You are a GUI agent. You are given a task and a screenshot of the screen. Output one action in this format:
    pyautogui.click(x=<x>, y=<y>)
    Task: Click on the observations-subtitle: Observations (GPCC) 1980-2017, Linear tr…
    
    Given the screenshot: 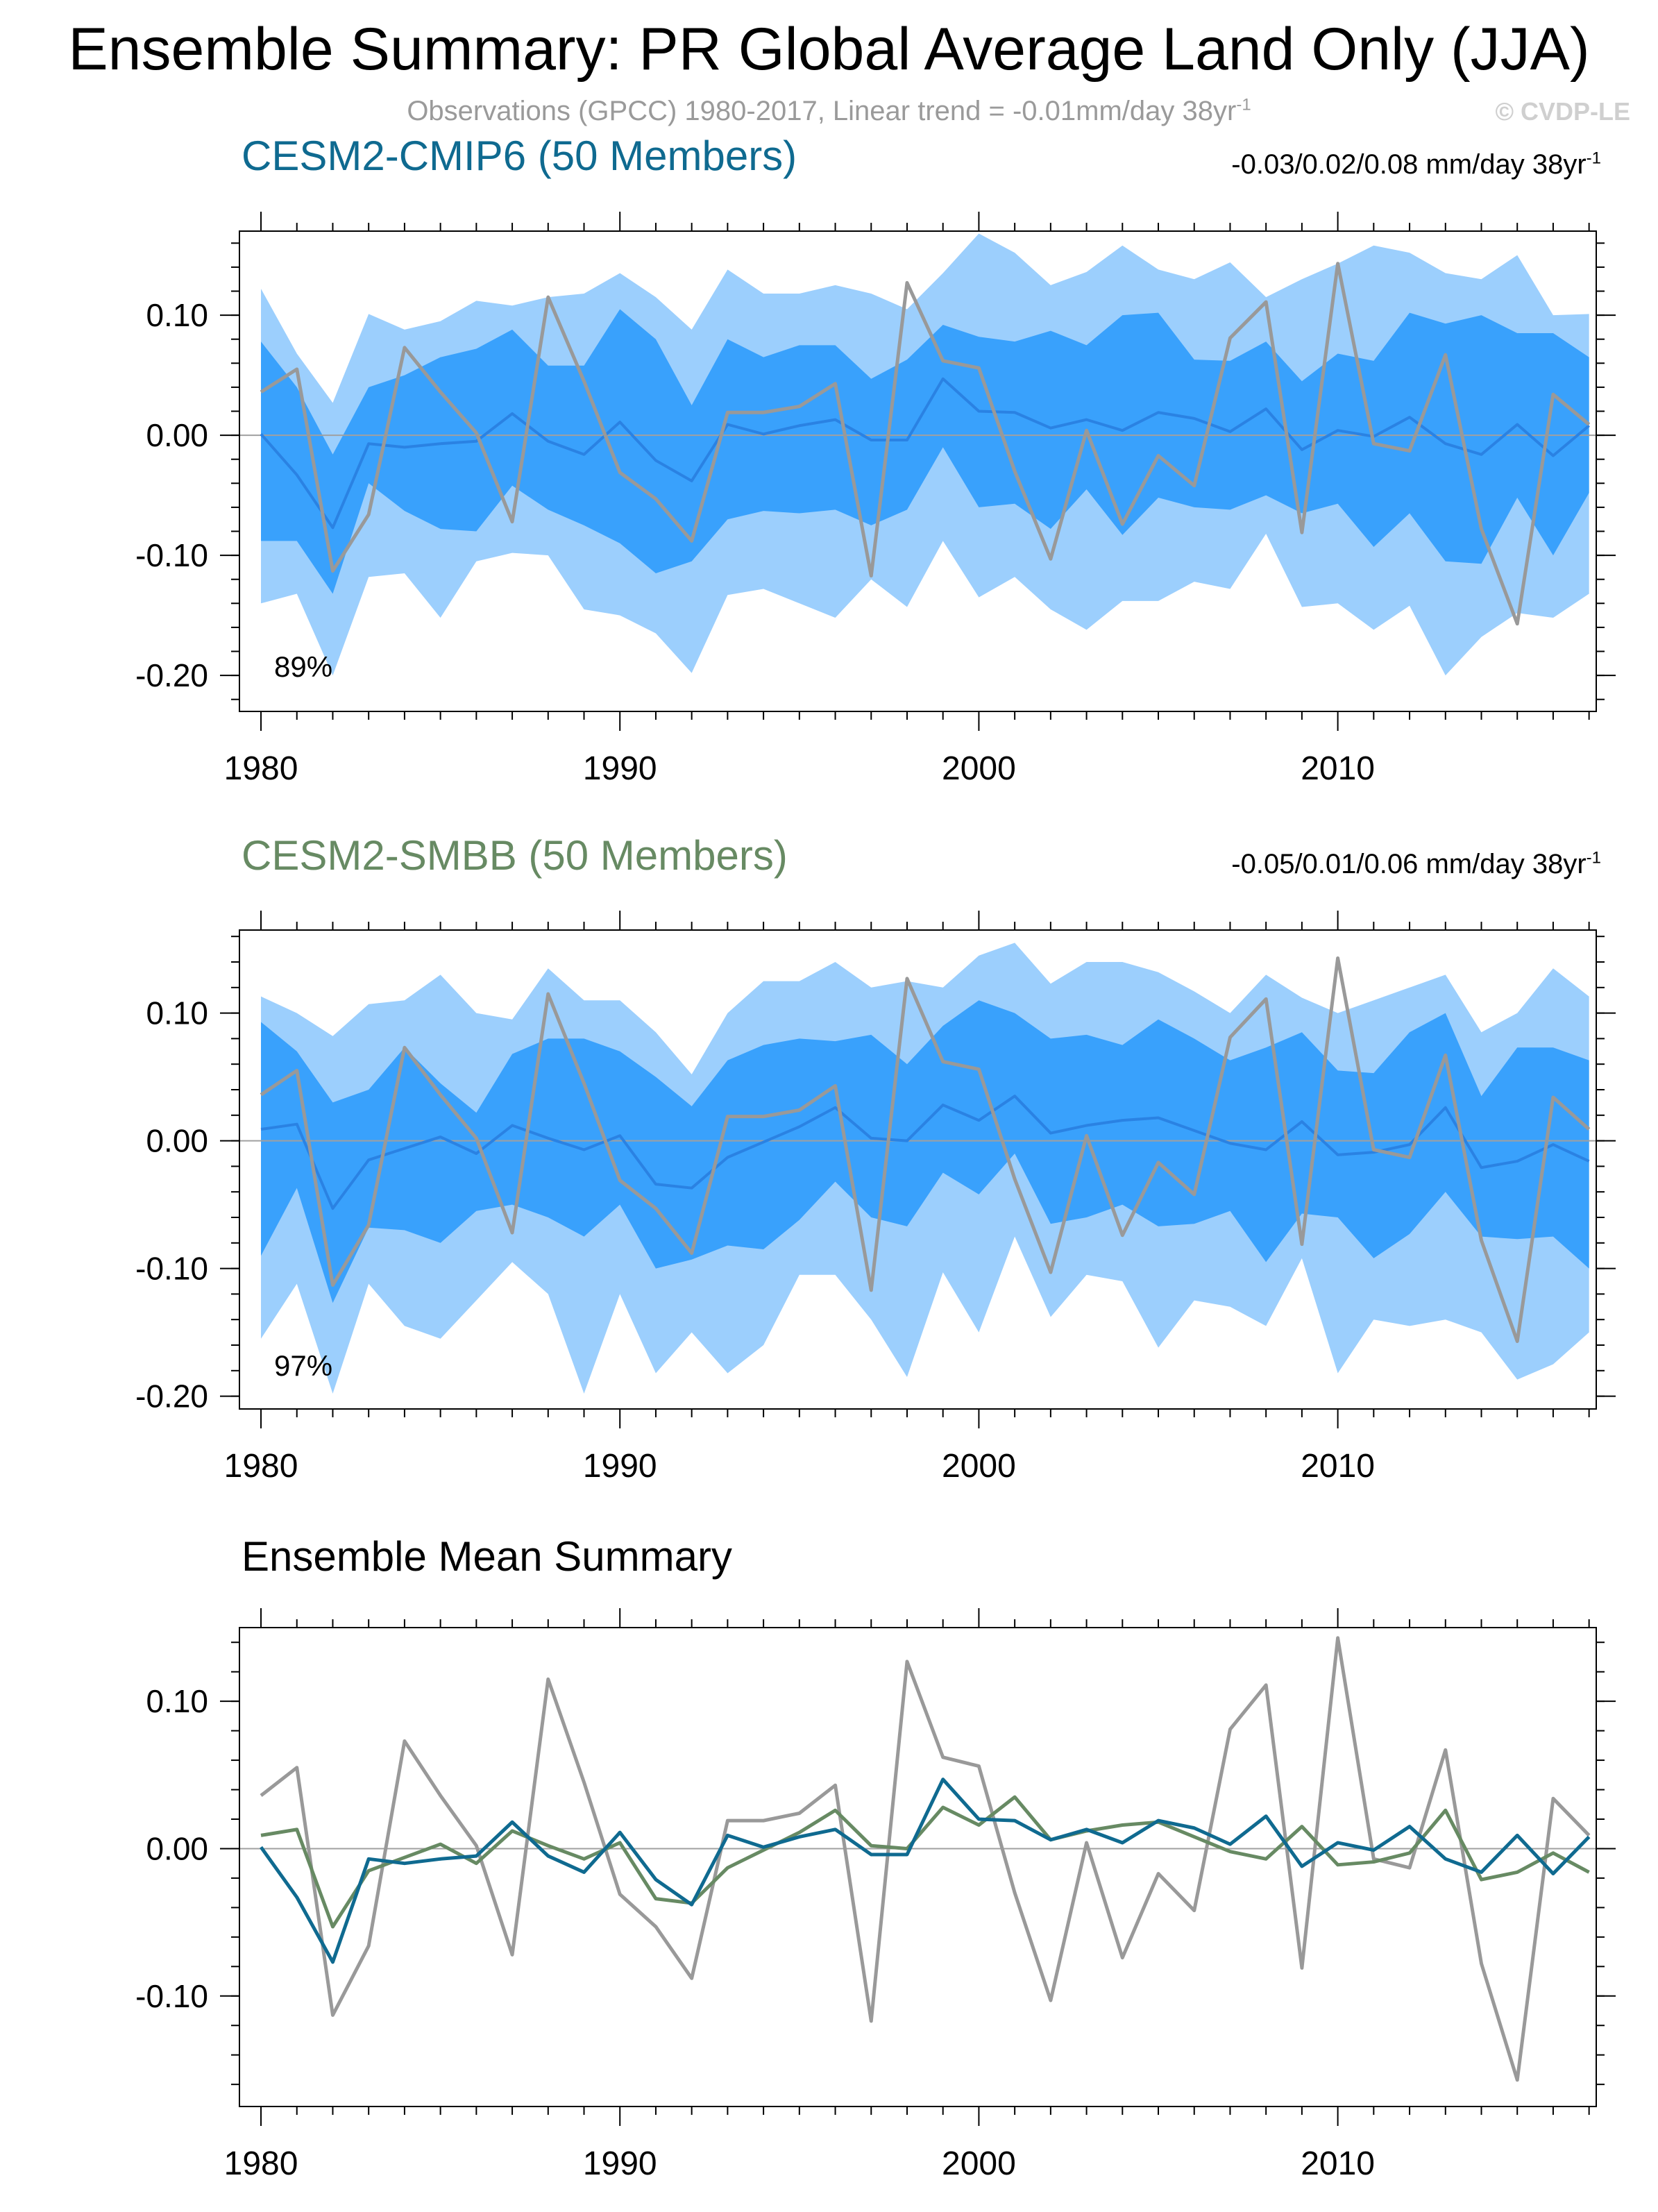 What is the action you would take?
    pyautogui.click(x=829, y=112)
    